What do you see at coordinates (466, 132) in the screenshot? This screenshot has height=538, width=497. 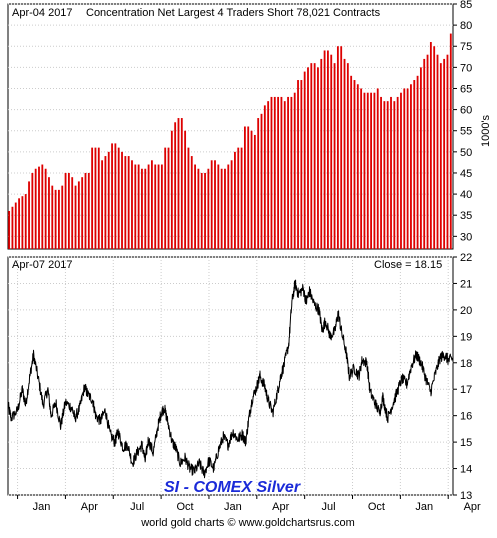 I see `cot-y-tick-label: 55` at bounding box center [466, 132].